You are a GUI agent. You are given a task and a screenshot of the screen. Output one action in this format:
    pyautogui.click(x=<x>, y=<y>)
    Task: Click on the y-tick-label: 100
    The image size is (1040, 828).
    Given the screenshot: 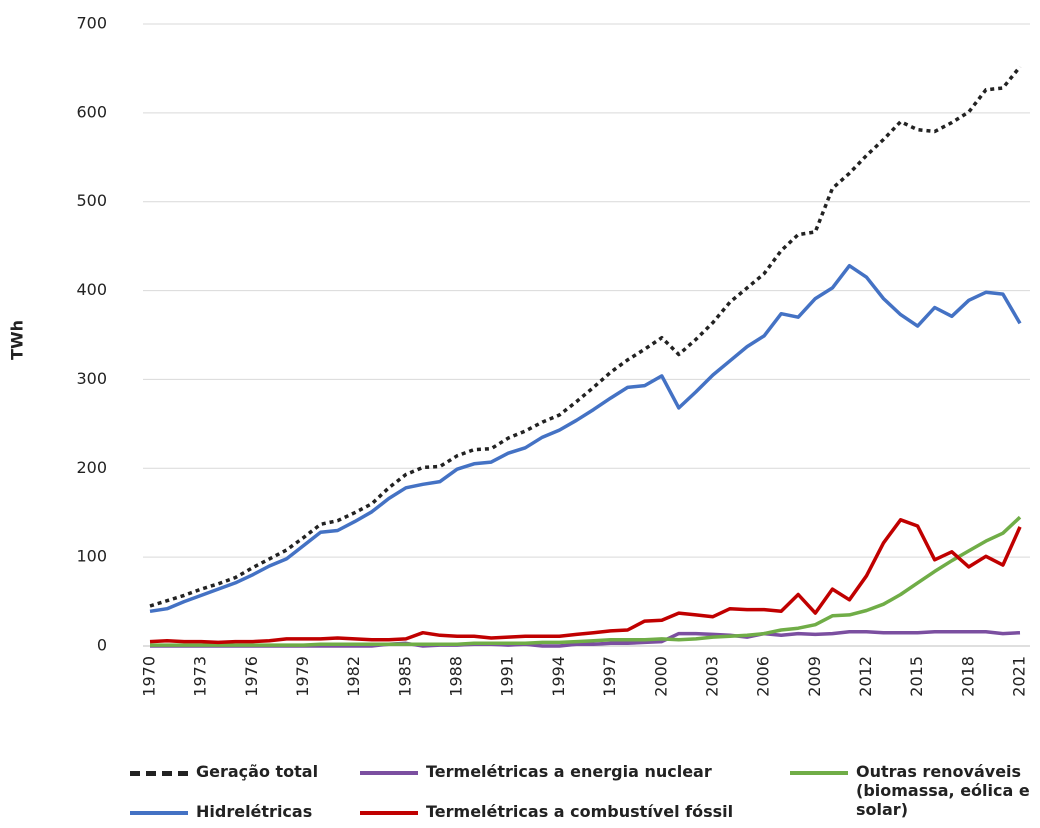 What is the action you would take?
    pyautogui.click(x=91, y=556)
    